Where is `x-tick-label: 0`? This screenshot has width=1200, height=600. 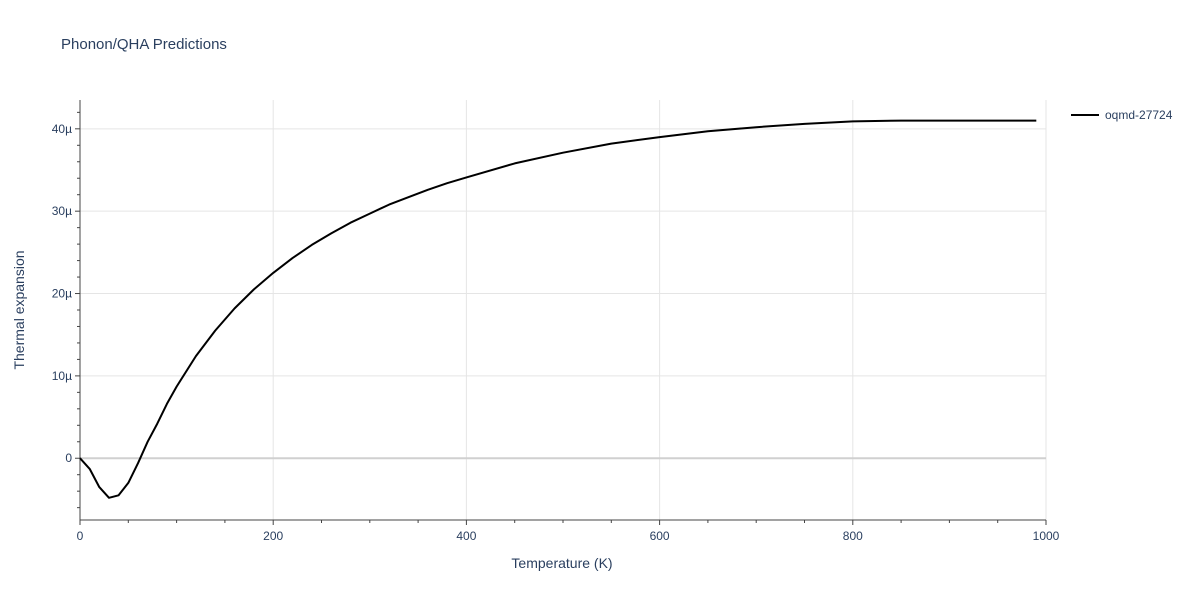
x-tick-label: 0 is located at coordinates (80, 536).